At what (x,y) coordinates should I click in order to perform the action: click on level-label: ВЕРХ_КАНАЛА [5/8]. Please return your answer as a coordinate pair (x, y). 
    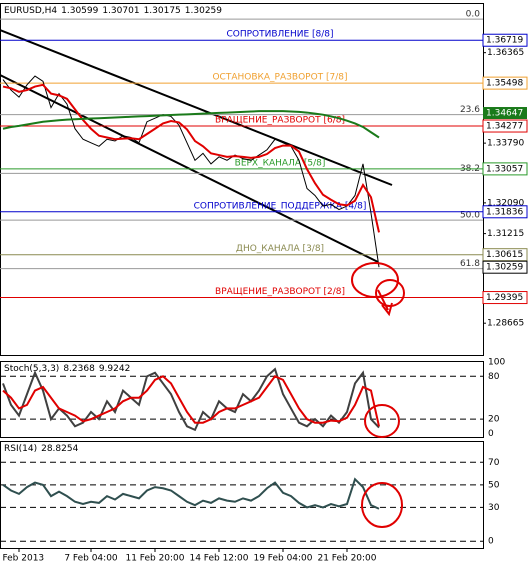
    Looking at the image, I should click on (280, 163).